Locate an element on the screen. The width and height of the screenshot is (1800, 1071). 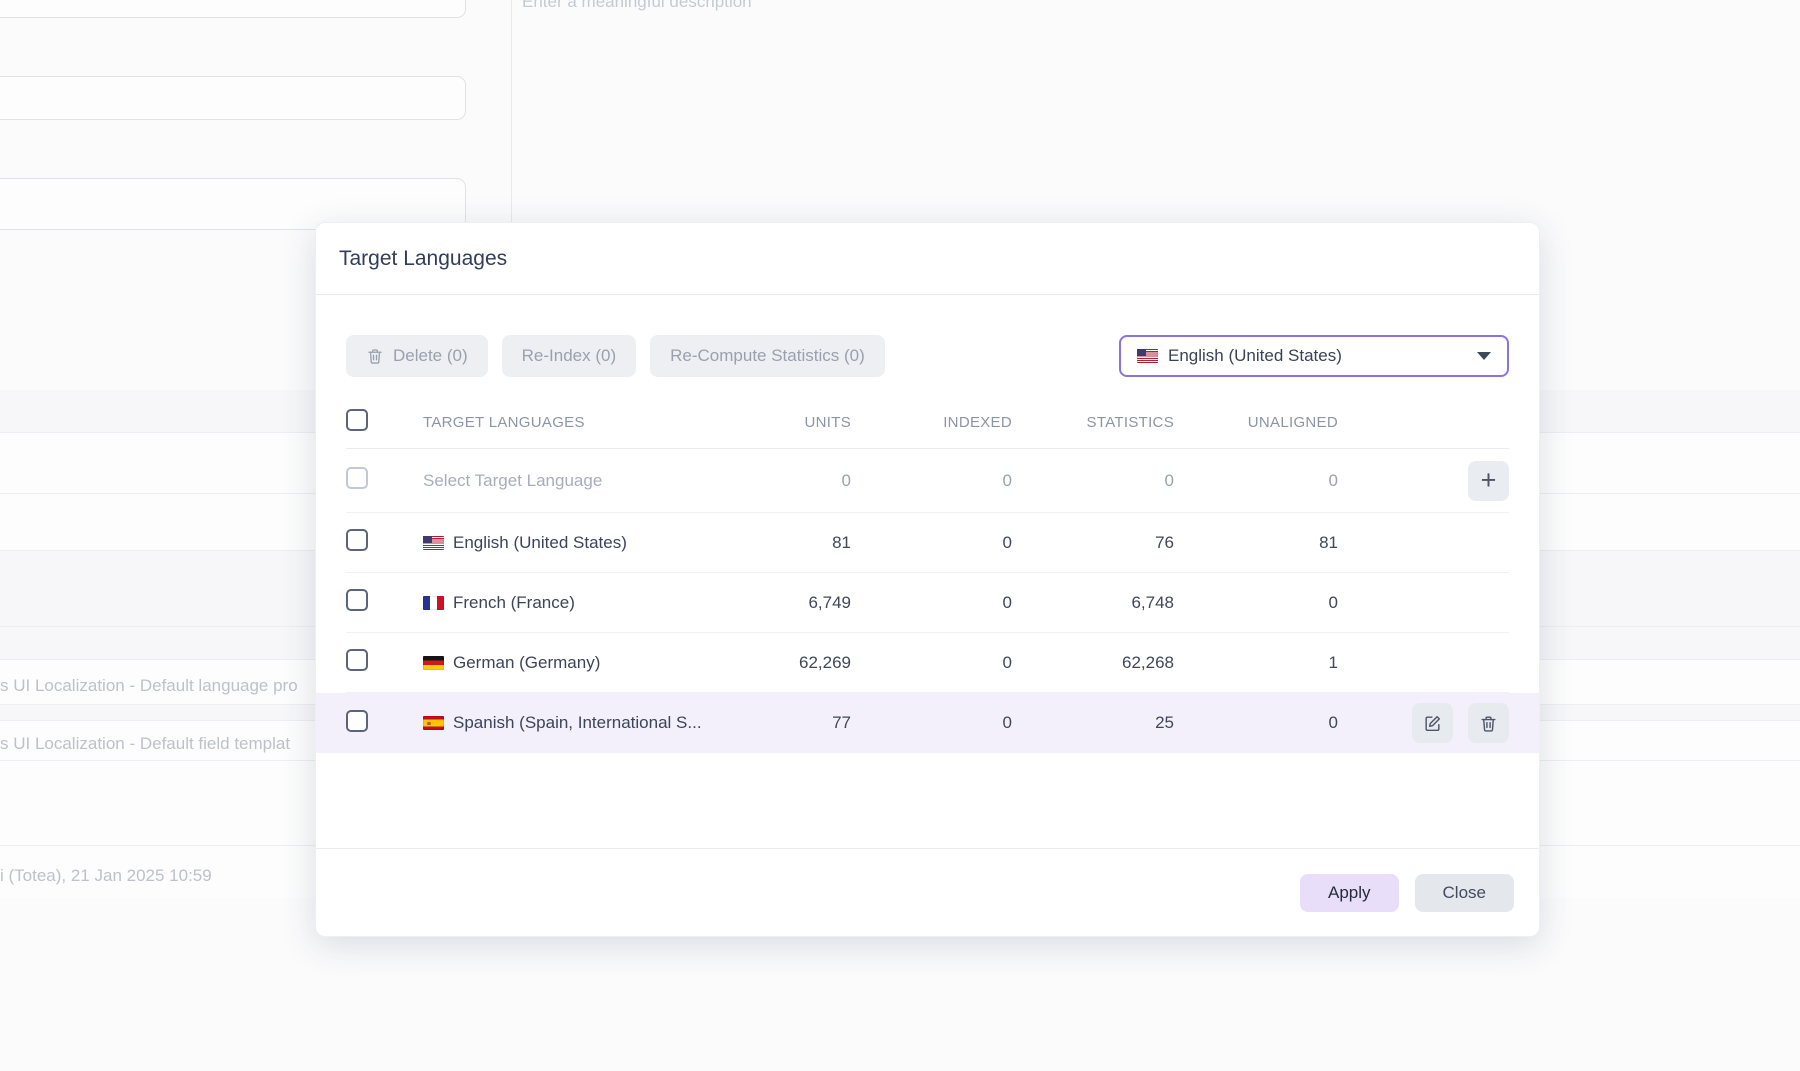
background-timestamp: i (Totea), 21 Jan 2025 10:59 is located at coordinates (106, 875).